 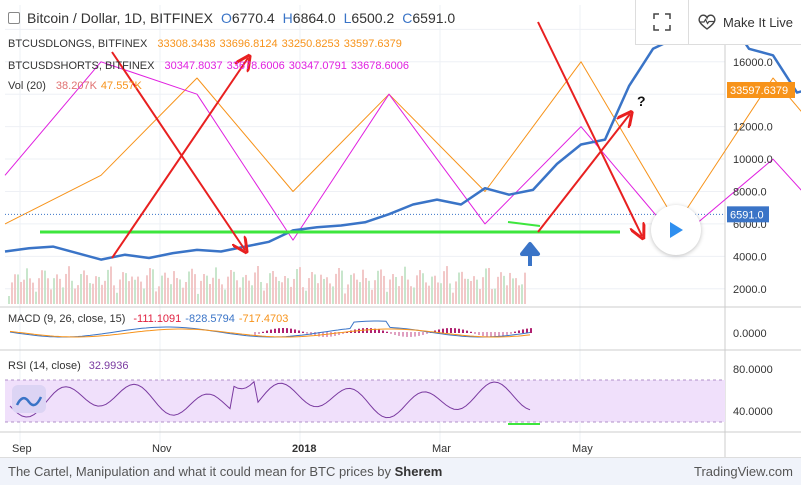 I want to click on macd-signal-line, so click(x=270, y=333).